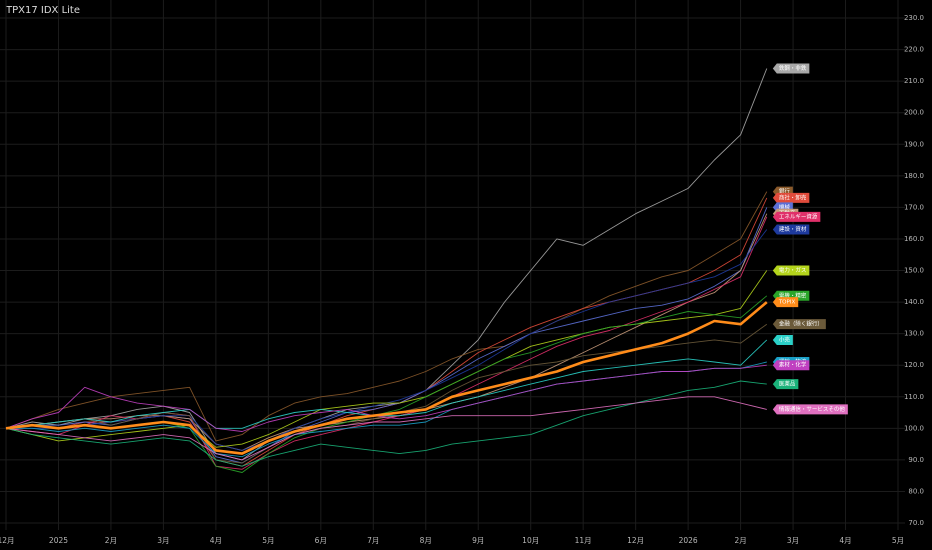 This screenshot has width=932, height=550. What do you see at coordinates (914, 271) in the screenshot?
I see `y-tick-label: 150.0` at bounding box center [914, 271].